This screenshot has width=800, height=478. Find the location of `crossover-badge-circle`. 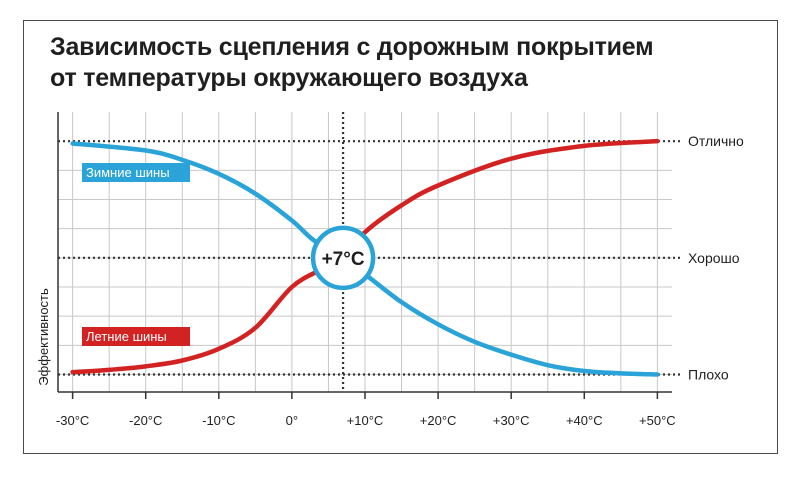

crossover-badge-circle is located at coordinates (343, 258).